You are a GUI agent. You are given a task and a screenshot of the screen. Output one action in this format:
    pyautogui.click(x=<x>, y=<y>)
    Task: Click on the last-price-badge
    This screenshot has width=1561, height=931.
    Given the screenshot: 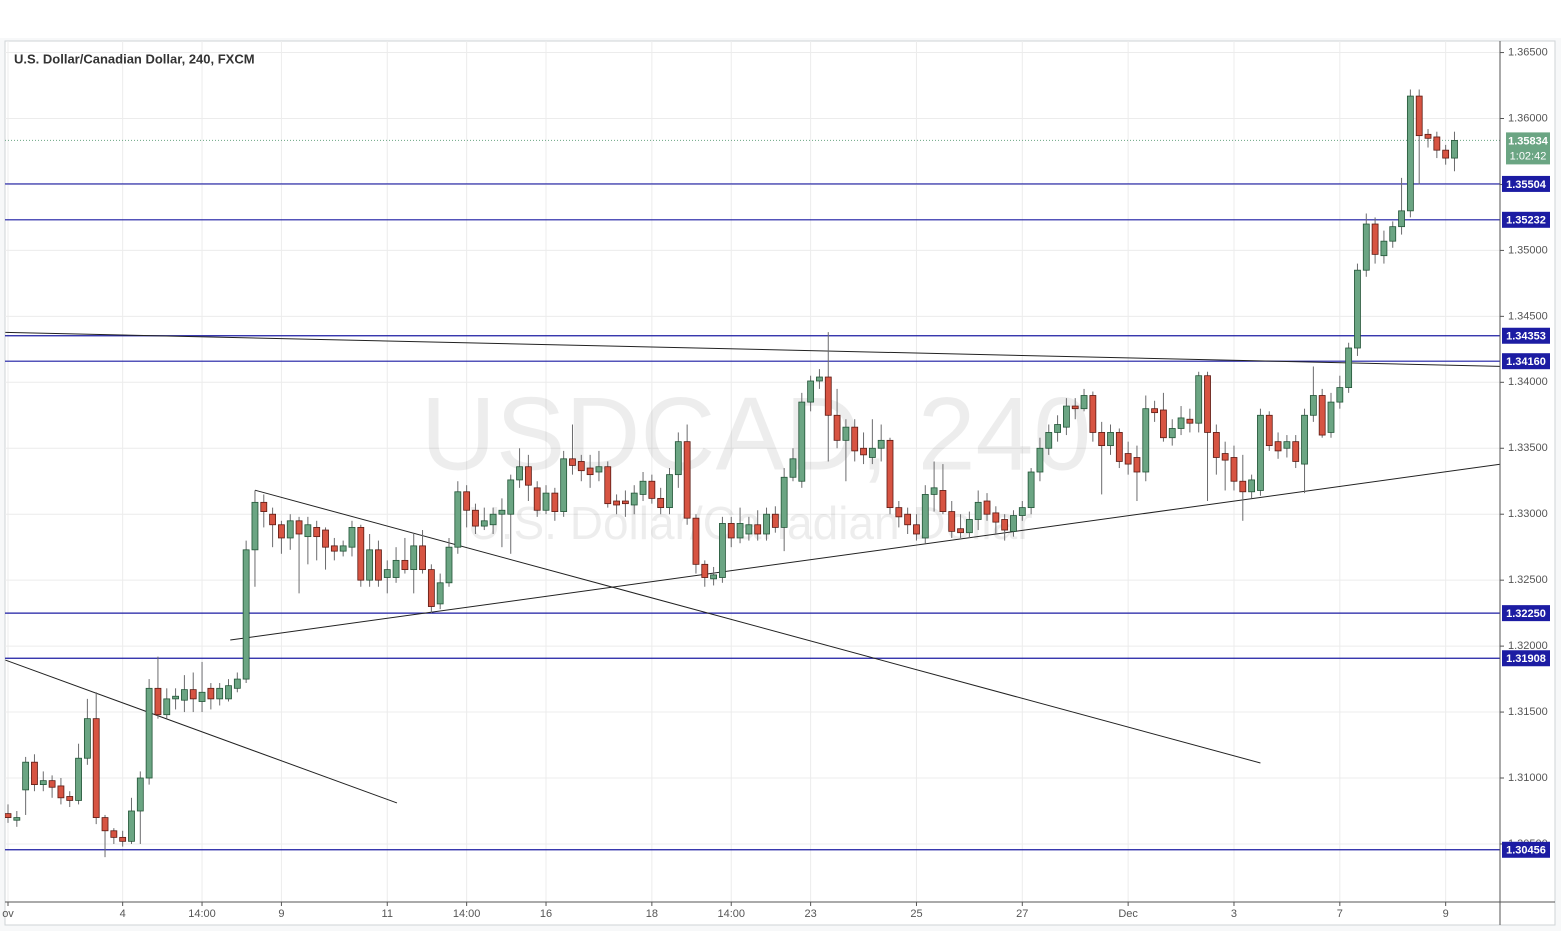 What is the action you would take?
    pyautogui.click(x=1528, y=148)
    